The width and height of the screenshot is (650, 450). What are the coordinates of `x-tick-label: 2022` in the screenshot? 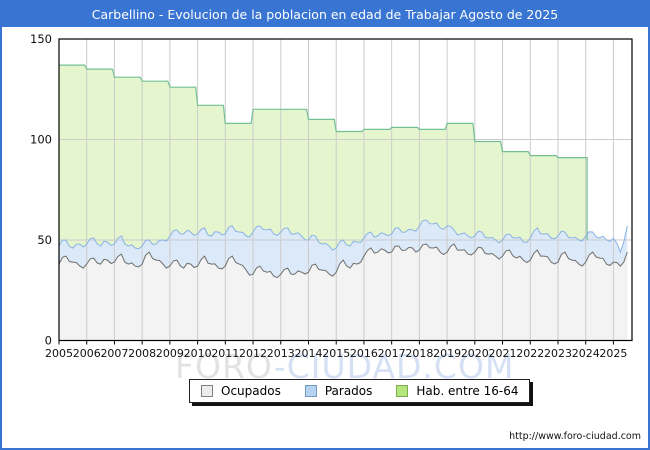 It's located at (530, 353).